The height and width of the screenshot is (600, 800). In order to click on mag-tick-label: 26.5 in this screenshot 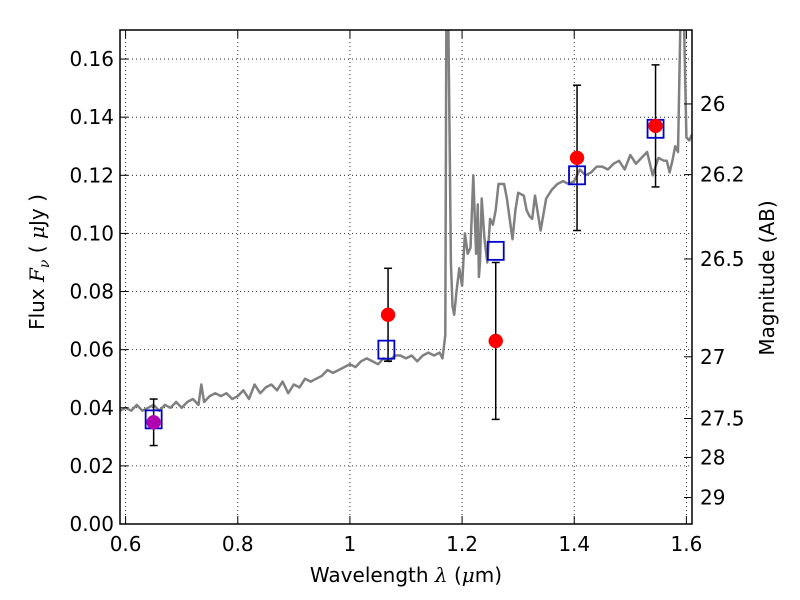, I will do `click(722, 259)`.